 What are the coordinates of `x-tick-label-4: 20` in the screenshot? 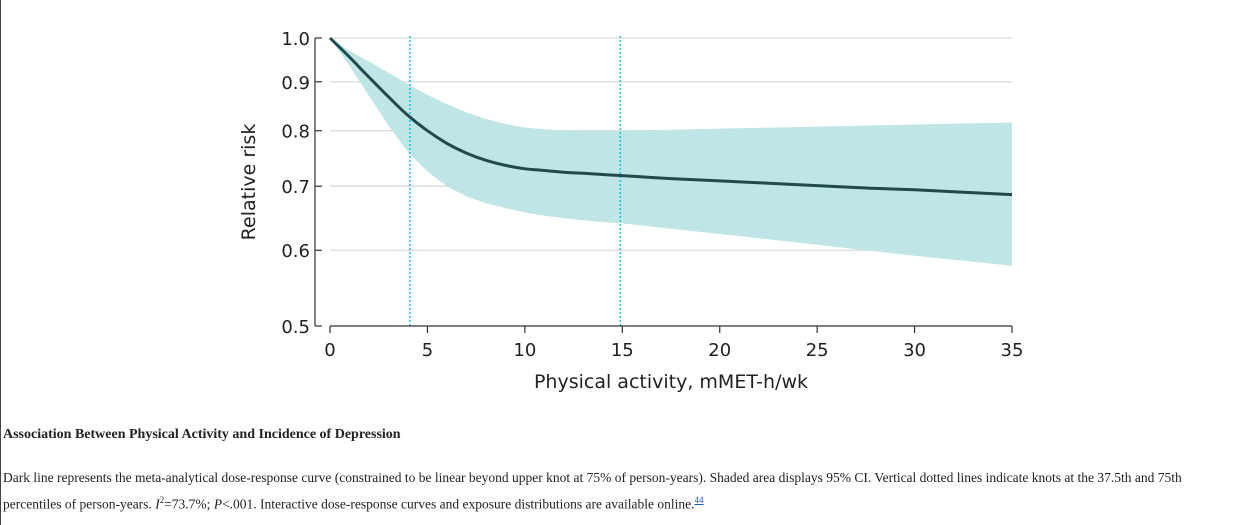 It's located at (719, 350).